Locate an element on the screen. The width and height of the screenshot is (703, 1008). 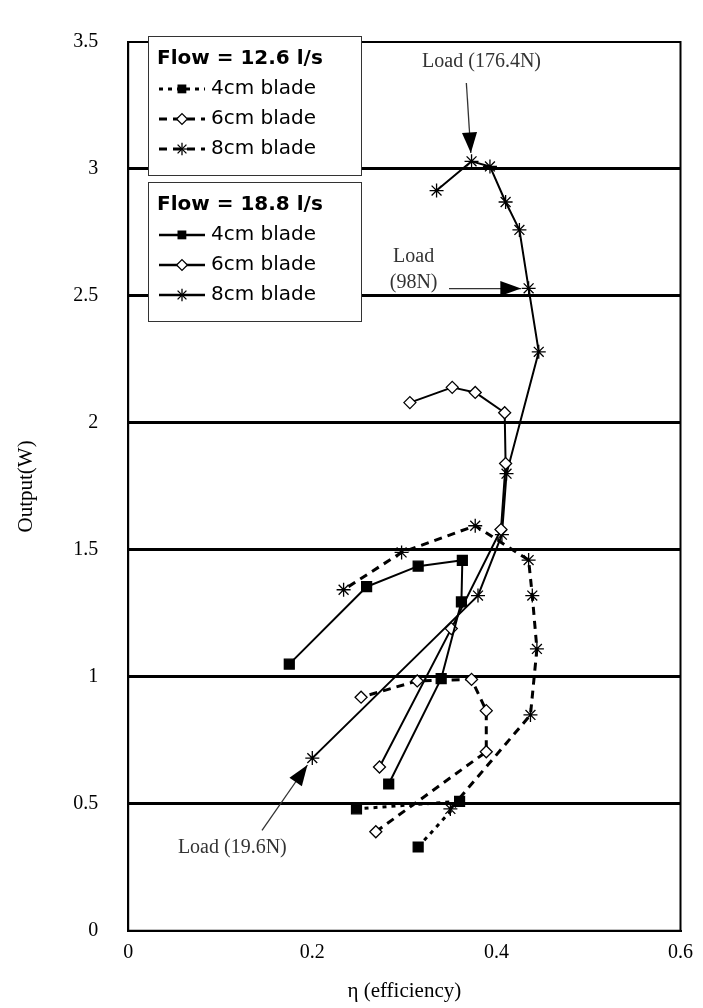
x-tick-label: 0.2 is located at coordinates (312, 951).